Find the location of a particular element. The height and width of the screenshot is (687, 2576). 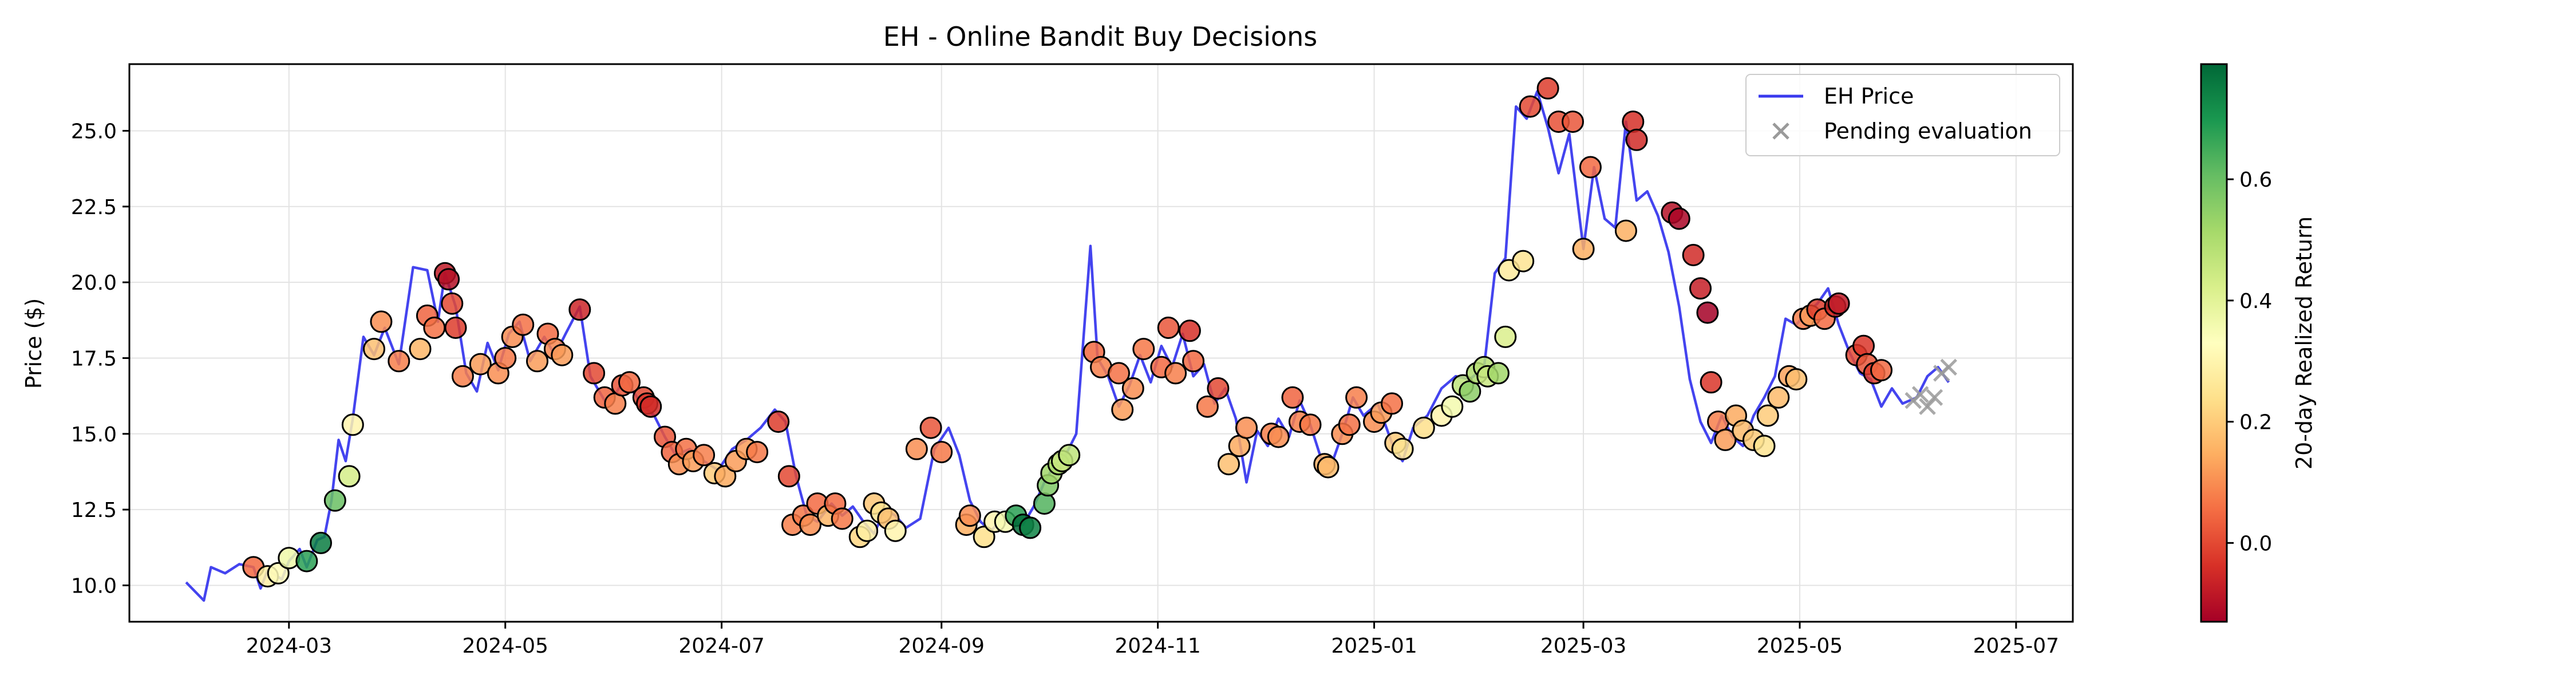

y-tick-label: 17.5 is located at coordinates (94, 359).